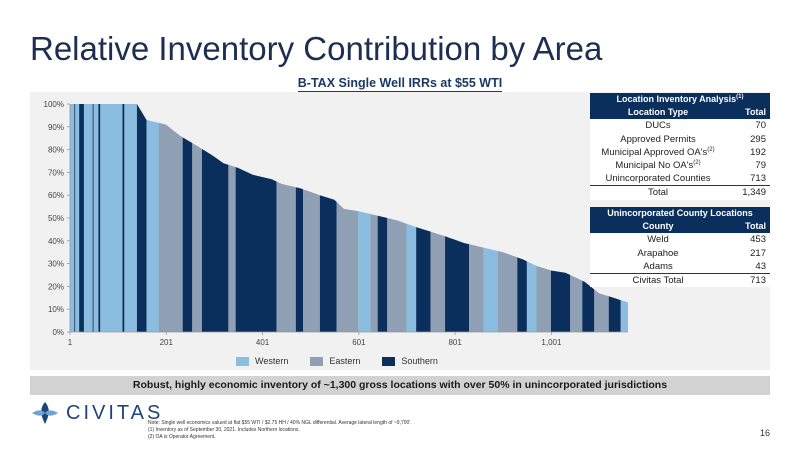 Image resolution: width=800 pixels, height=450 pixels. What do you see at coordinates (758, 152) in the screenshot?
I see `row-value: 192` at bounding box center [758, 152].